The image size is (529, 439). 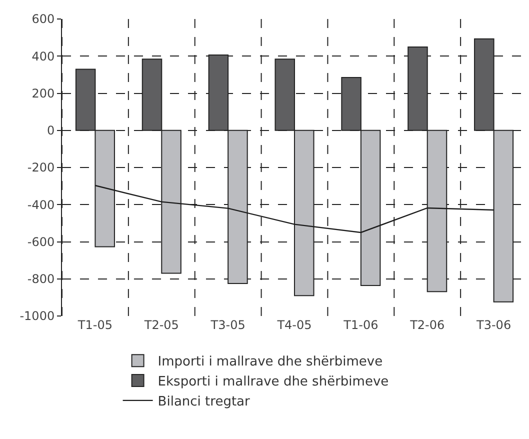 What do you see at coordinates (43, 19) in the screenshot?
I see `y-tick-label: 600` at bounding box center [43, 19].